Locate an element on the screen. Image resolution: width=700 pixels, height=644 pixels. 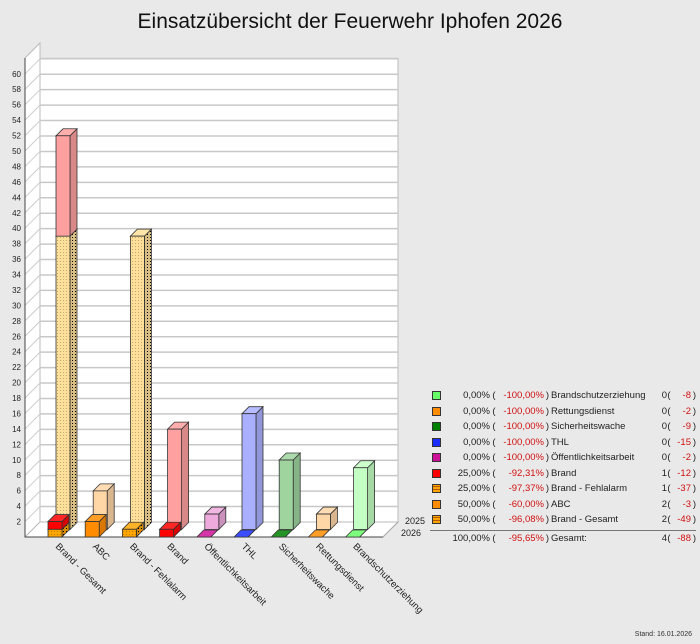
legend-diff: -15 is located at coordinates (684, 442).